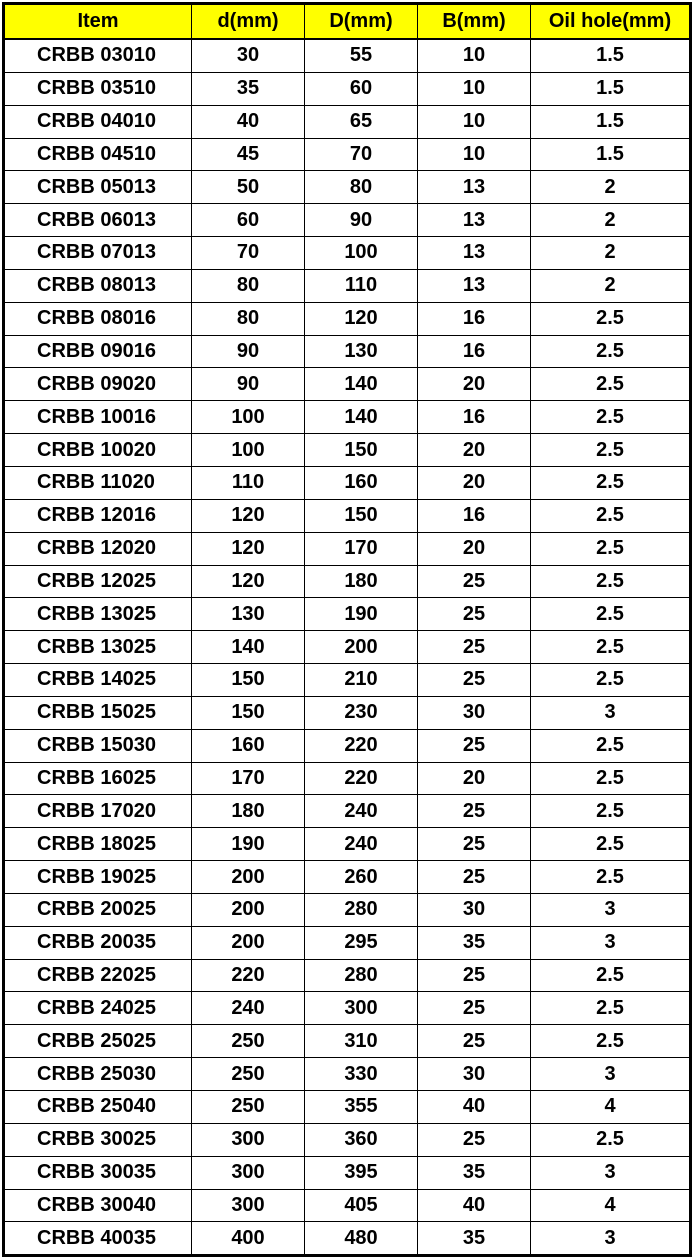 The width and height of the screenshot is (699, 1257). What do you see at coordinates (474, 220) in the screenshot?
I see `cell-width: 13` at bounding box center [474, 220].